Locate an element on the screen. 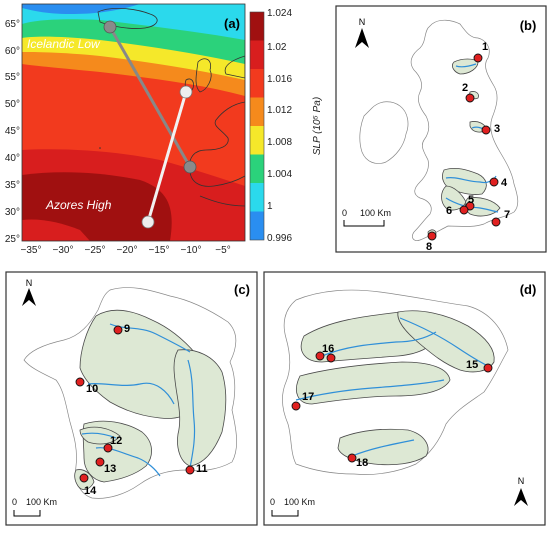 Image resolution: width=550 pixels, height=538 pixels. index-node-north-white is located at coordinates (186, 92).